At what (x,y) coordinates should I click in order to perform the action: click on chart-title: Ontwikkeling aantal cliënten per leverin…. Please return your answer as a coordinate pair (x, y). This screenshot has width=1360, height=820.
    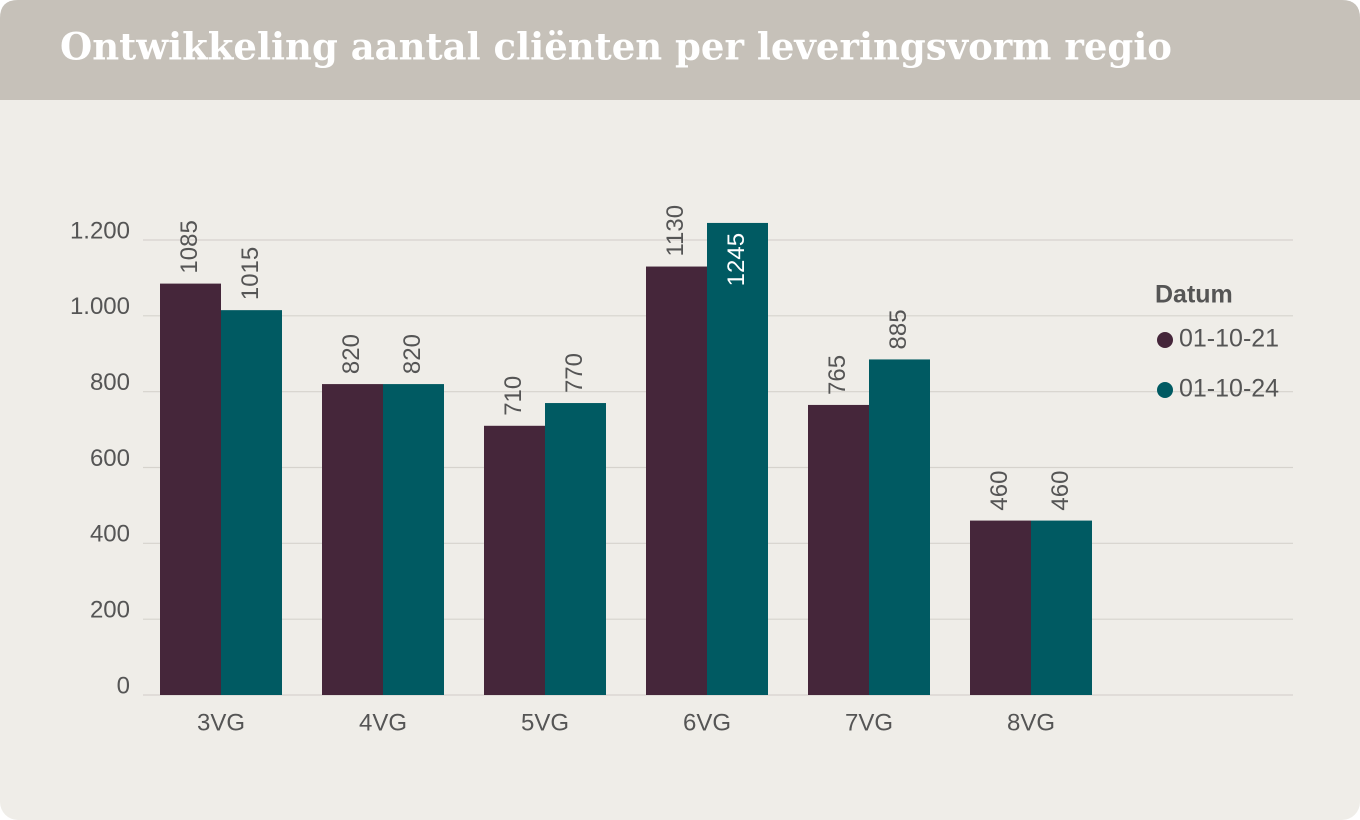
    Looking at the image, I should click on (616, 47).